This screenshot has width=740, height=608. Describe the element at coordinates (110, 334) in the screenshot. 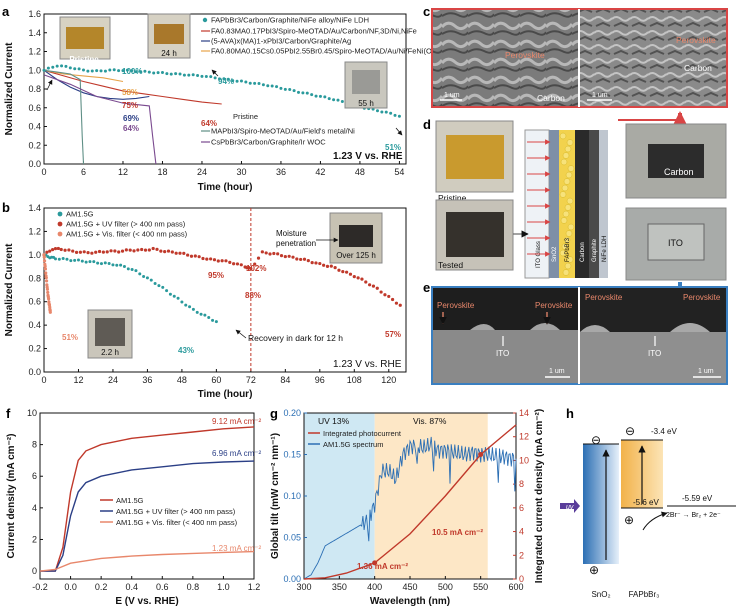

I see `photo-2-2h: 2.2 h` at that location.